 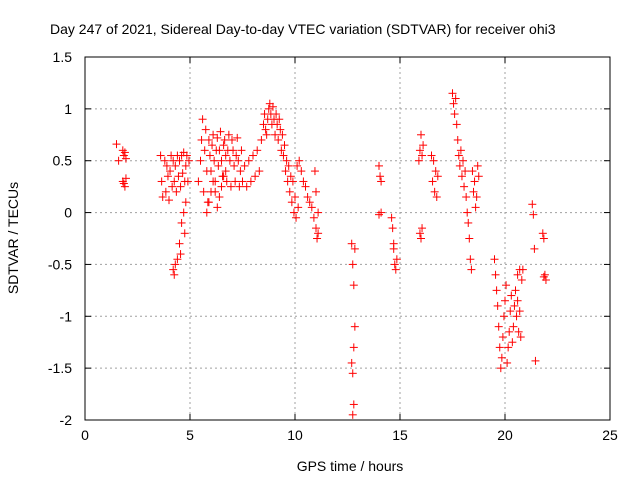 What do you see at coordinates (60, 368) in the screenshot?
I see `y-tick-label: -1.5` at bounding box center [60, 368].